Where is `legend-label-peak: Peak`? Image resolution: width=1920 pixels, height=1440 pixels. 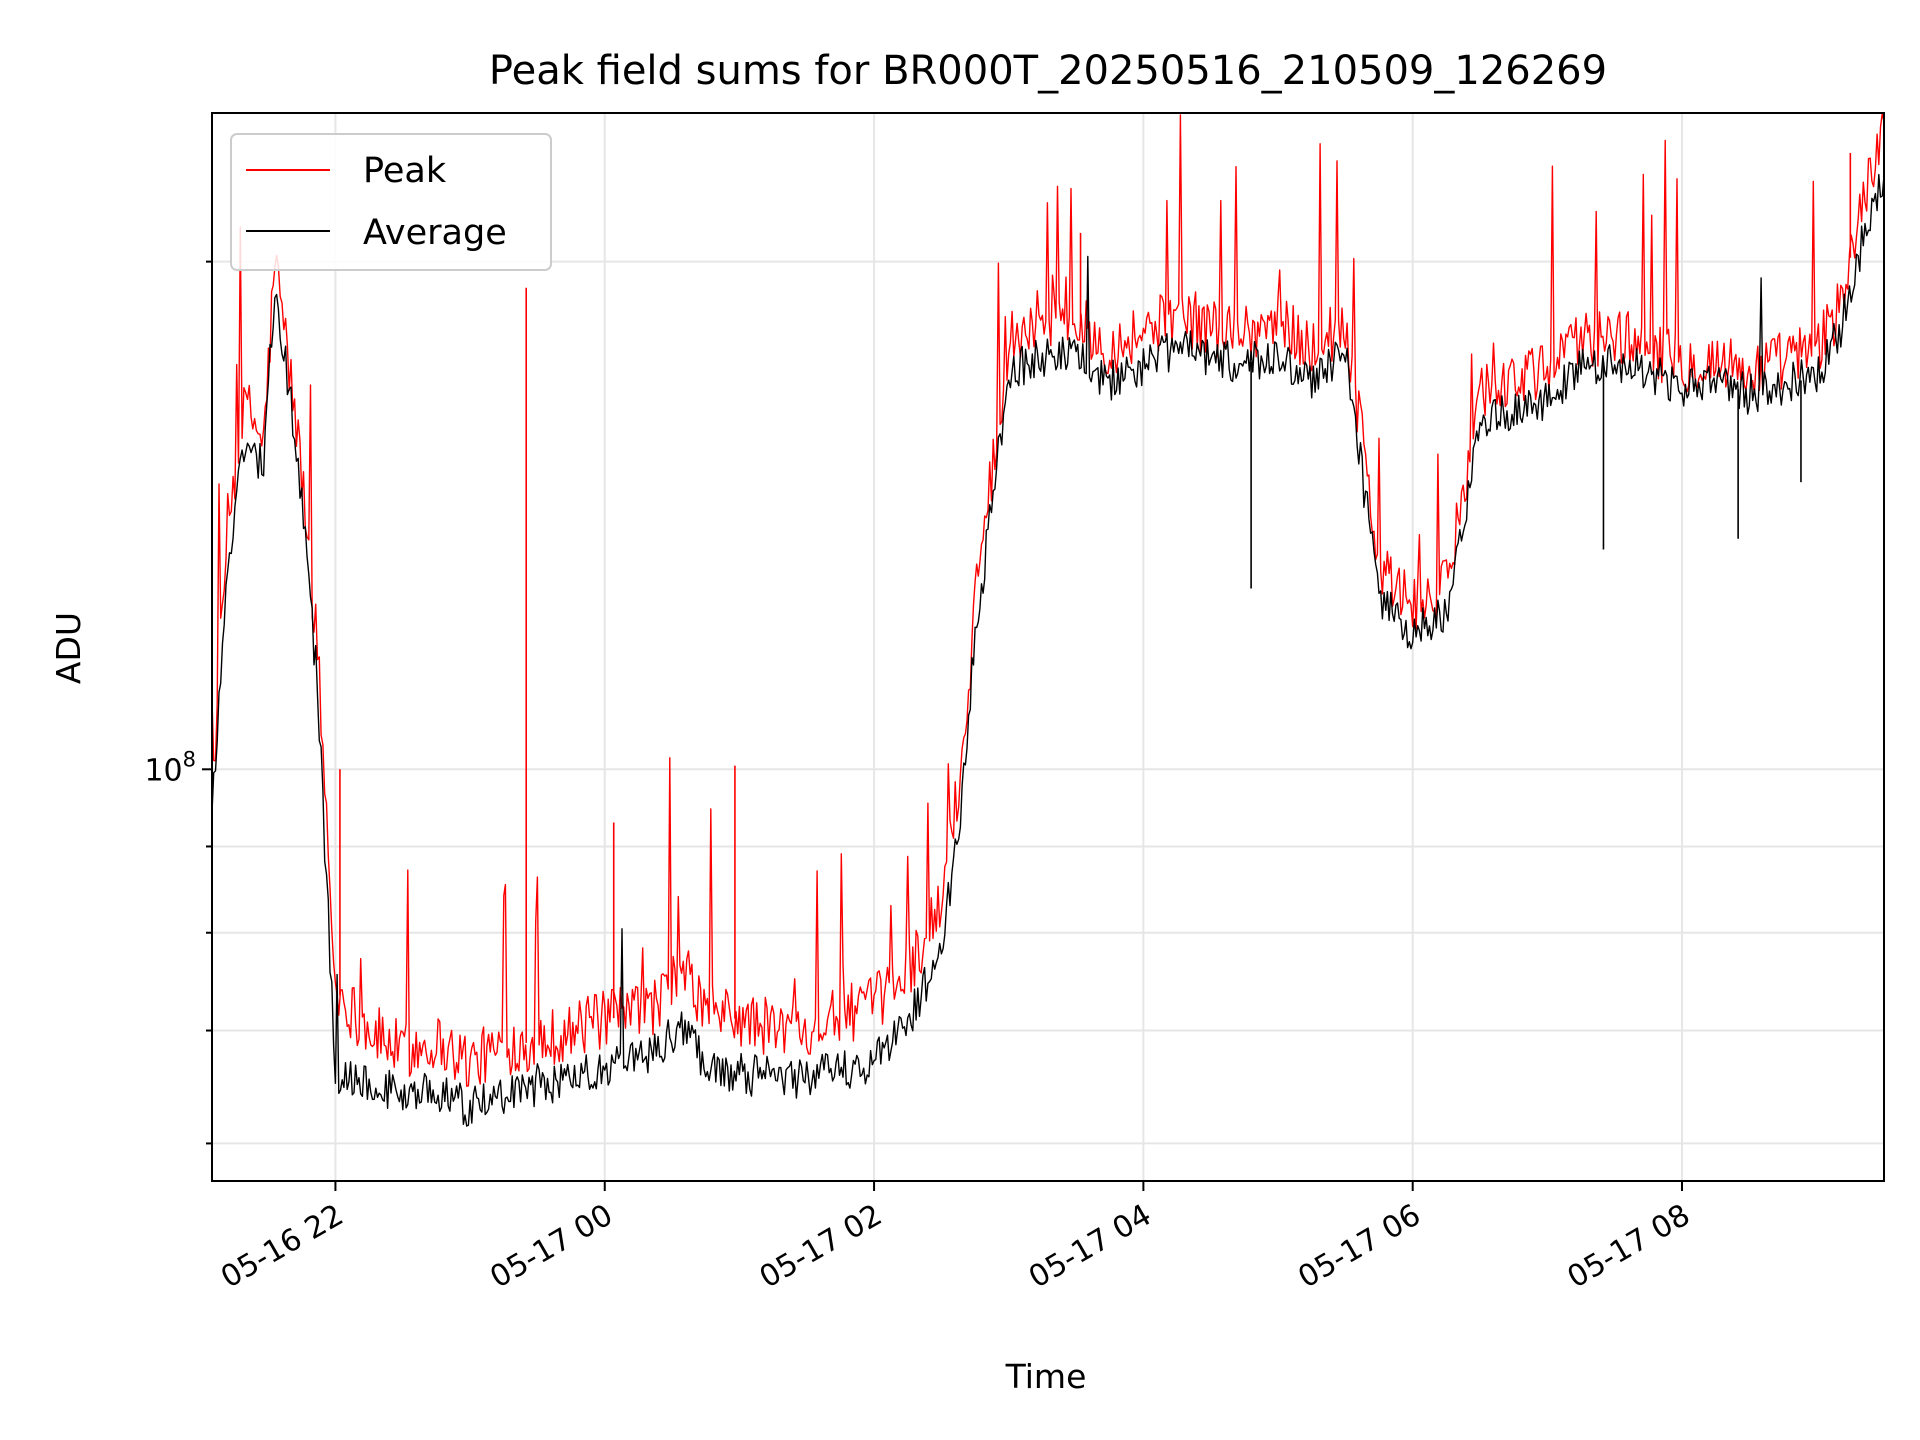
legend-label-peak: Peak is located at coordinates (405, 171).